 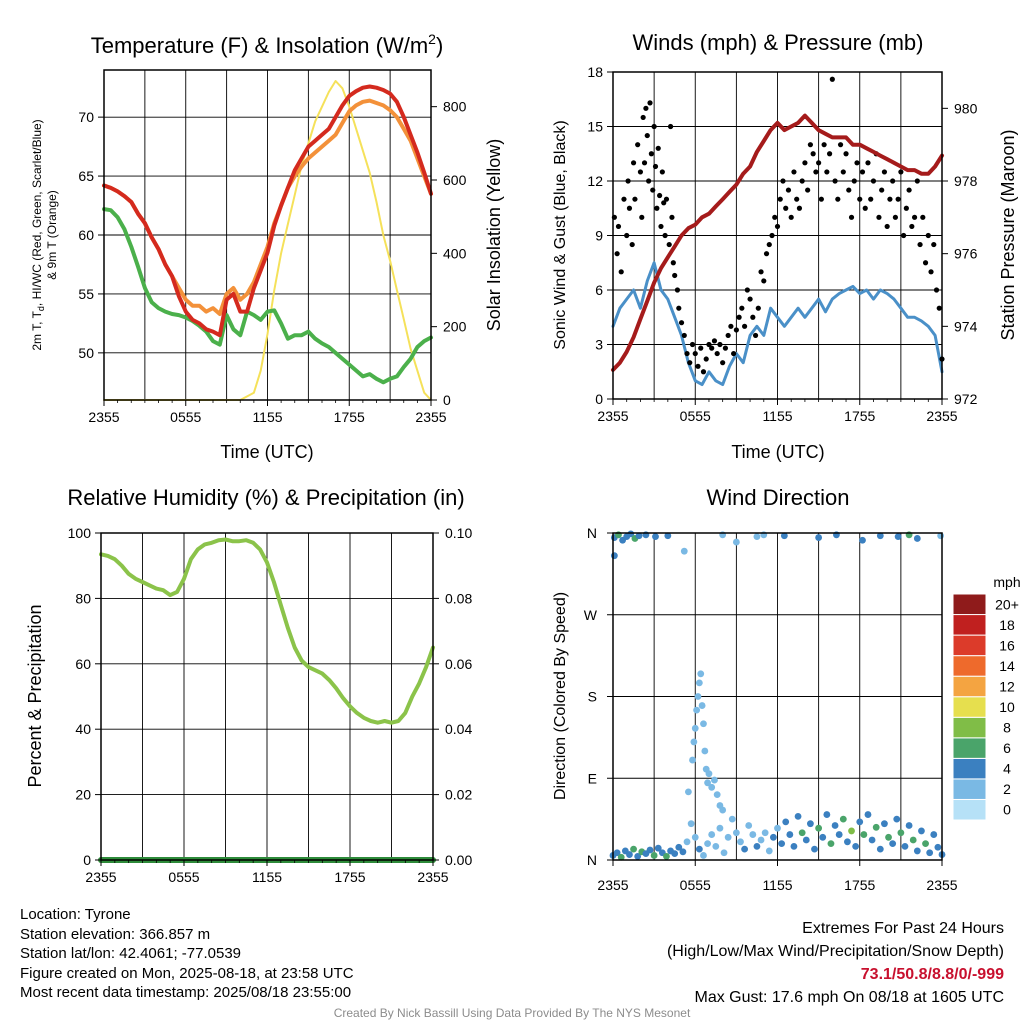 What do you see at coordinates (595, 127) in the screenshot?
I see `winds-ytick-label: 15` at bounding box center [595, 127].